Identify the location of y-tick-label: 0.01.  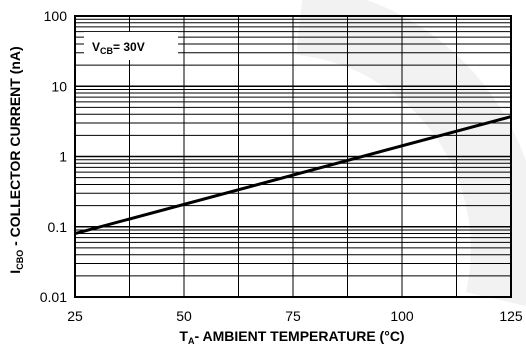
(53, 297).